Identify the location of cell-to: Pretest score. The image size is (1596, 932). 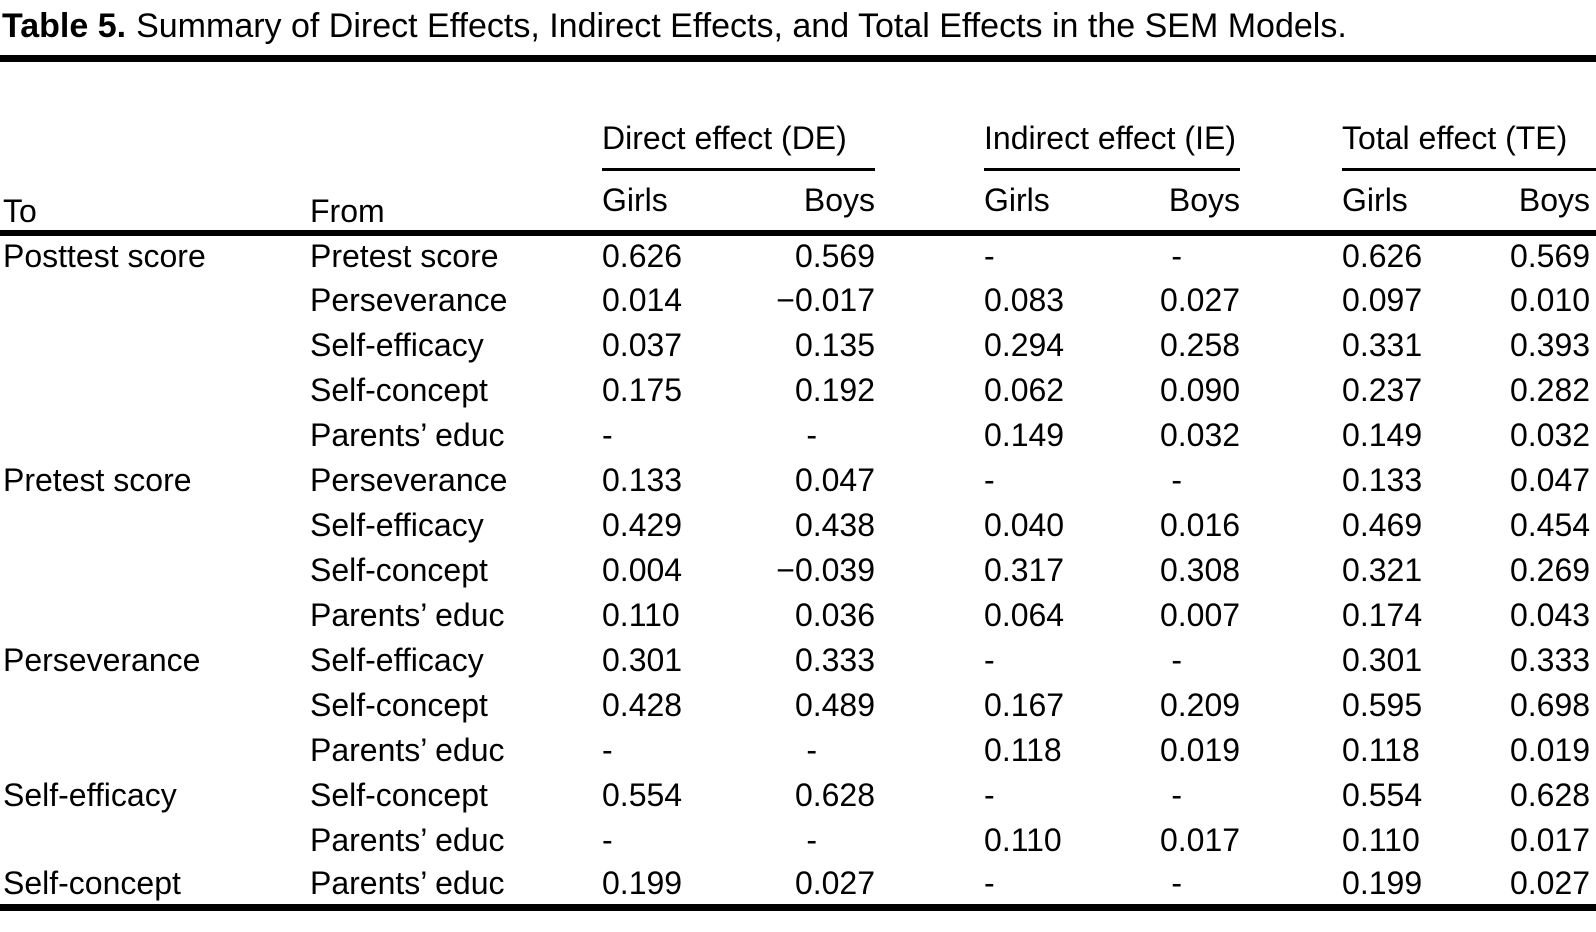
(97, 479).